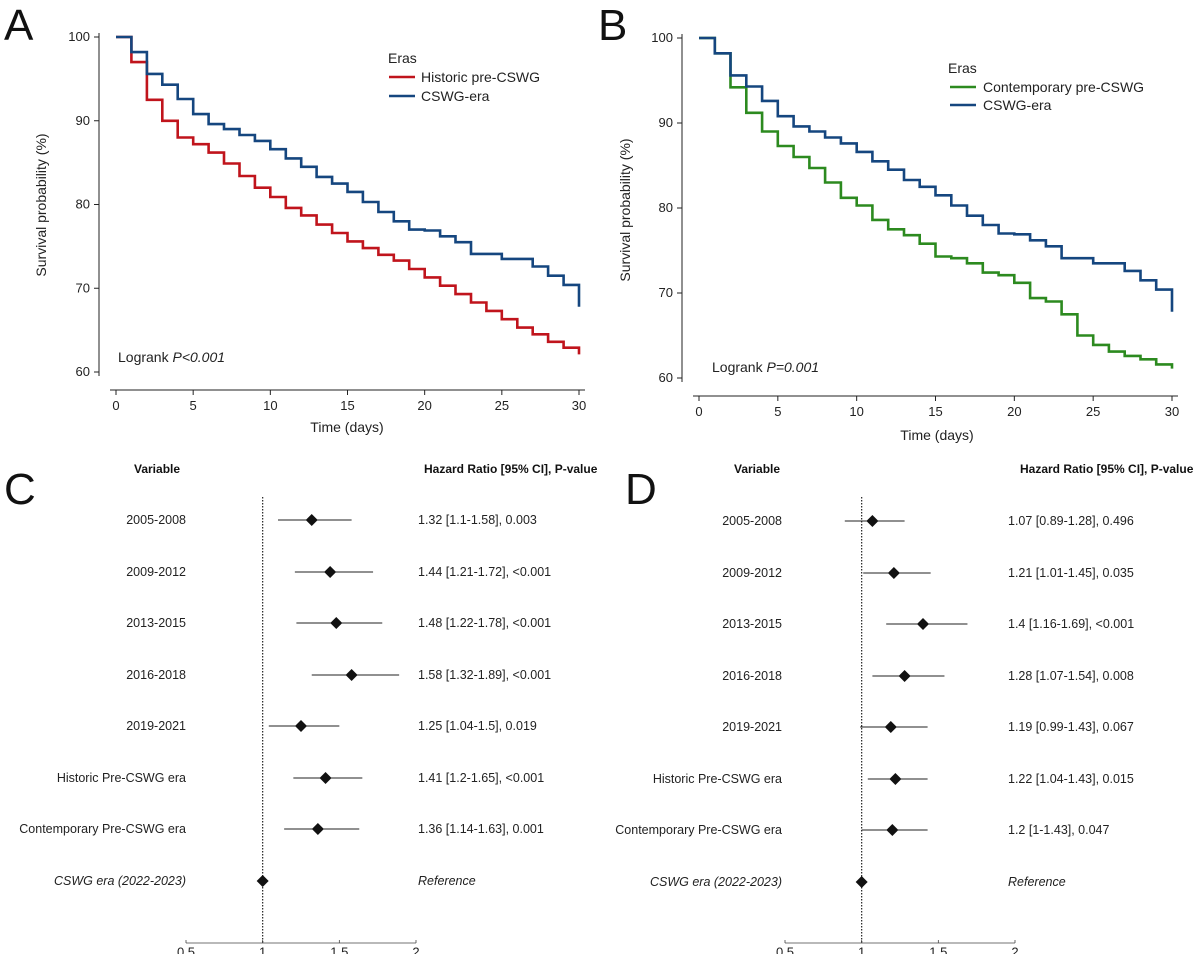  Describe the element at coordinates (1071, 727) in the screenshot. I see `panel-d-row-hr-text: 1.19 [0.99-1.43], 0.067` at that location.